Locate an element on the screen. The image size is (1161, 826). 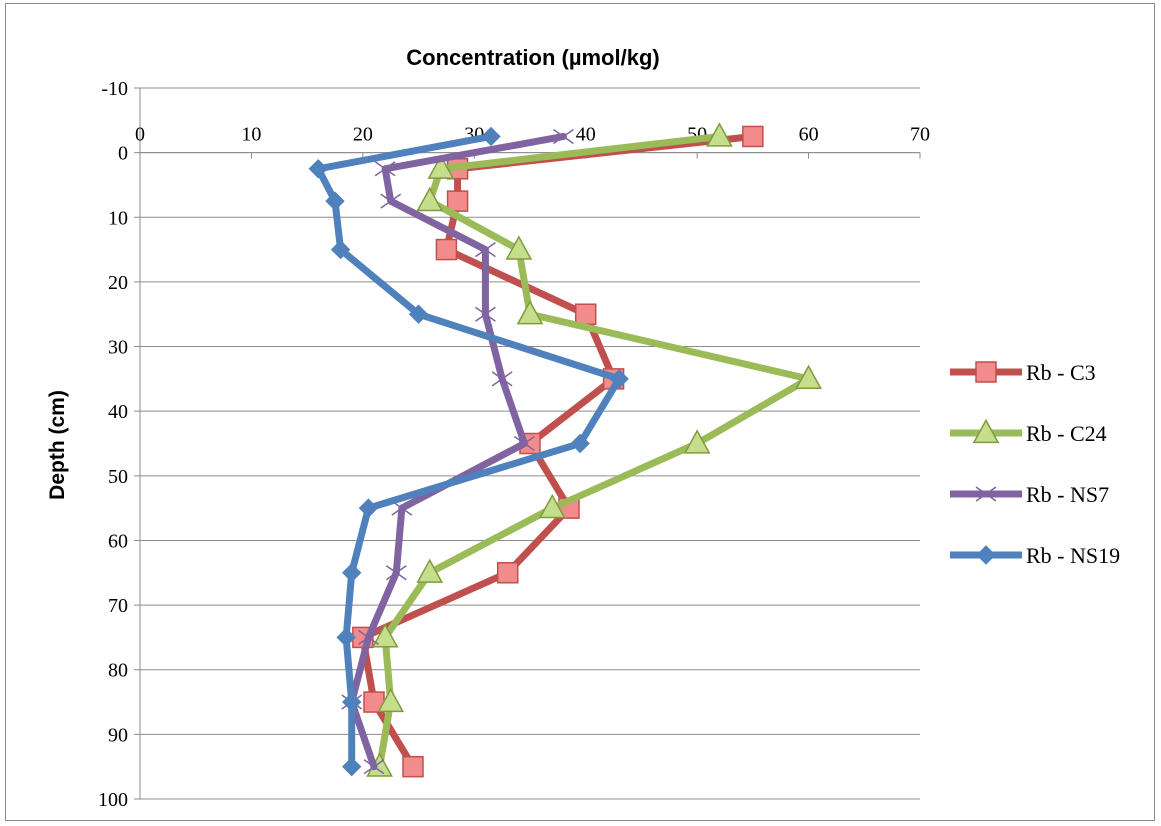
x-tick-label: 40 is located at coordinates (586, 134).